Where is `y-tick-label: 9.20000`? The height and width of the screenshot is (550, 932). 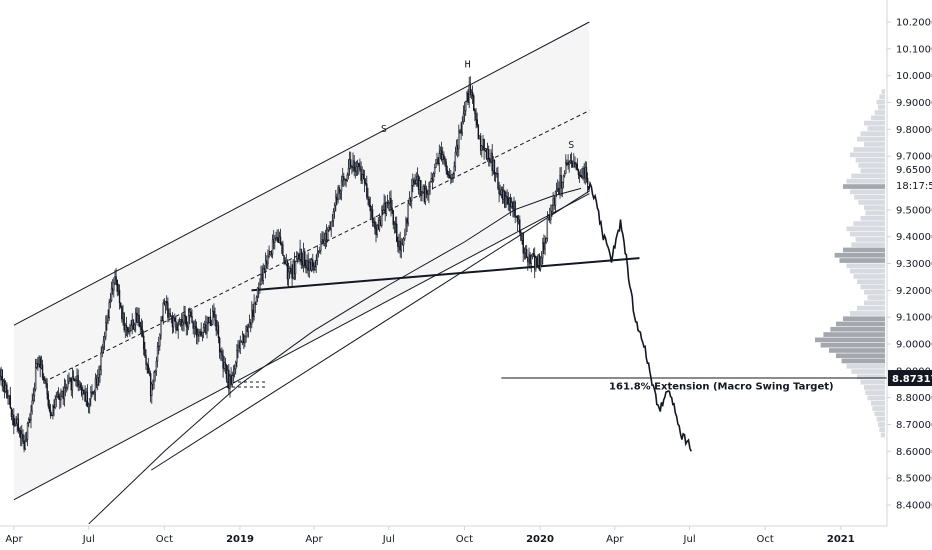
y-tick-label: 9.20000 is located at coordinates (914, 291).